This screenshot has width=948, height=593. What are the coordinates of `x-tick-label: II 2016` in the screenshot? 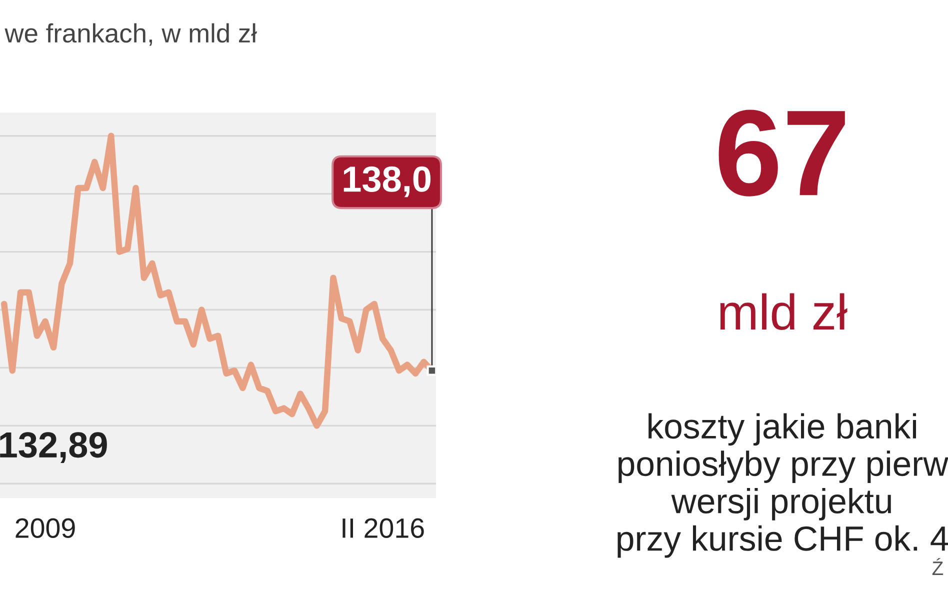 It's located at (383, 528).